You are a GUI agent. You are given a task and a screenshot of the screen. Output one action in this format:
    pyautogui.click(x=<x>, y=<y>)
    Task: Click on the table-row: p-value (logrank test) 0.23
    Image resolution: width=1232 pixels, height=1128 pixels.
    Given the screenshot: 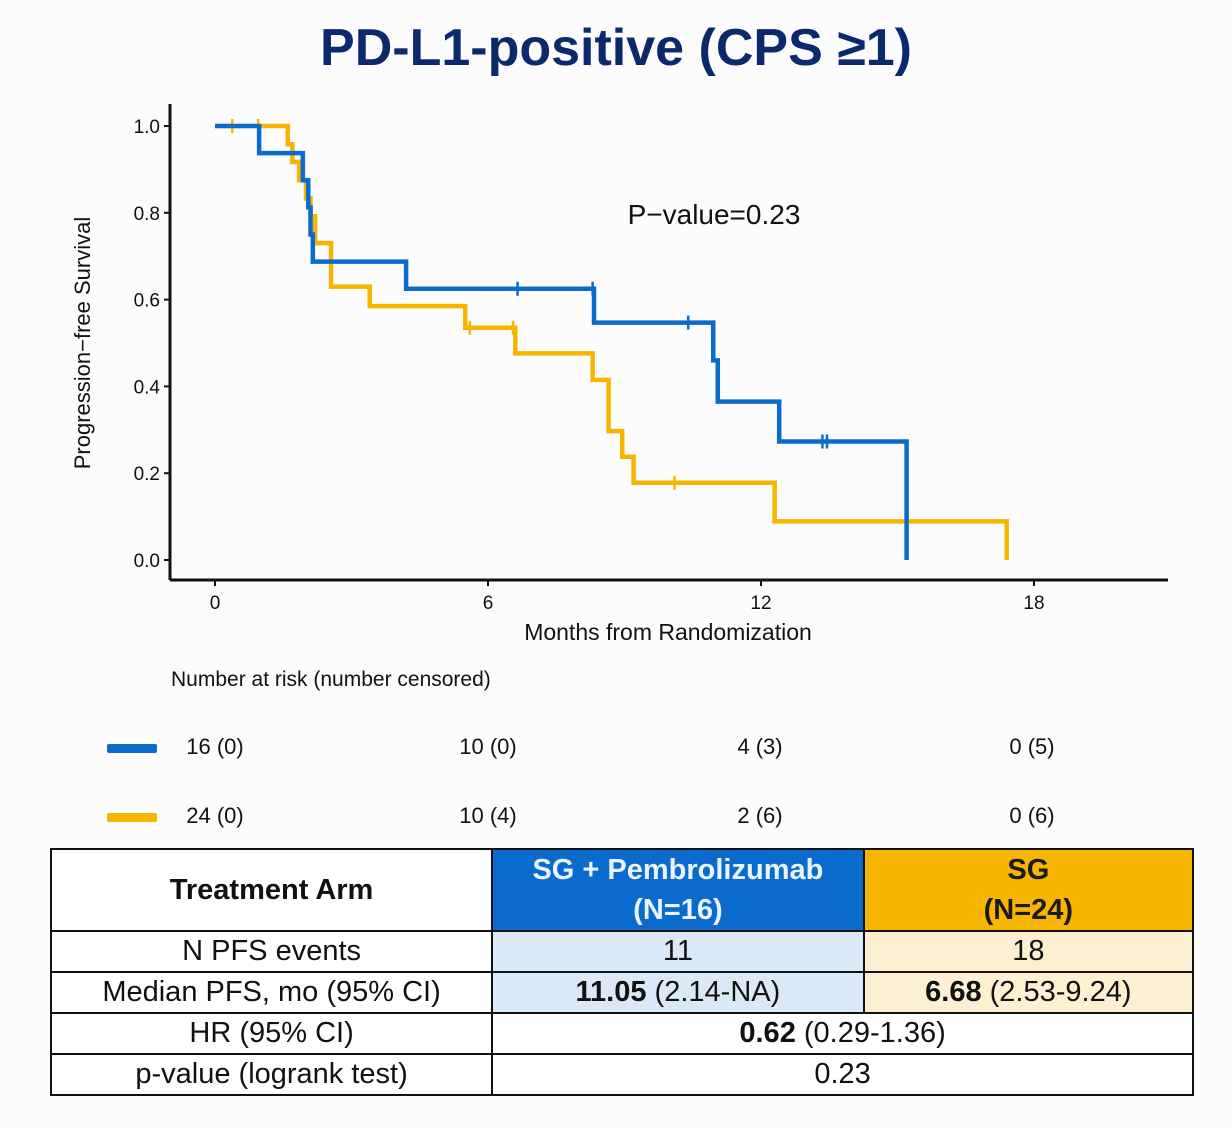 What is the action you would take?
    pyautogui.click(x=621, y=1074)
    